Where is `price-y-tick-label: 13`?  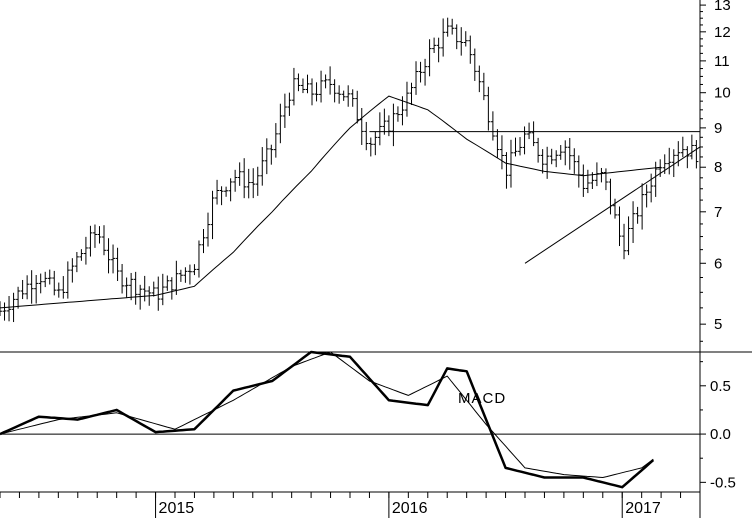
price-y-tick-label: 13 is located at coordinates (722, 7).